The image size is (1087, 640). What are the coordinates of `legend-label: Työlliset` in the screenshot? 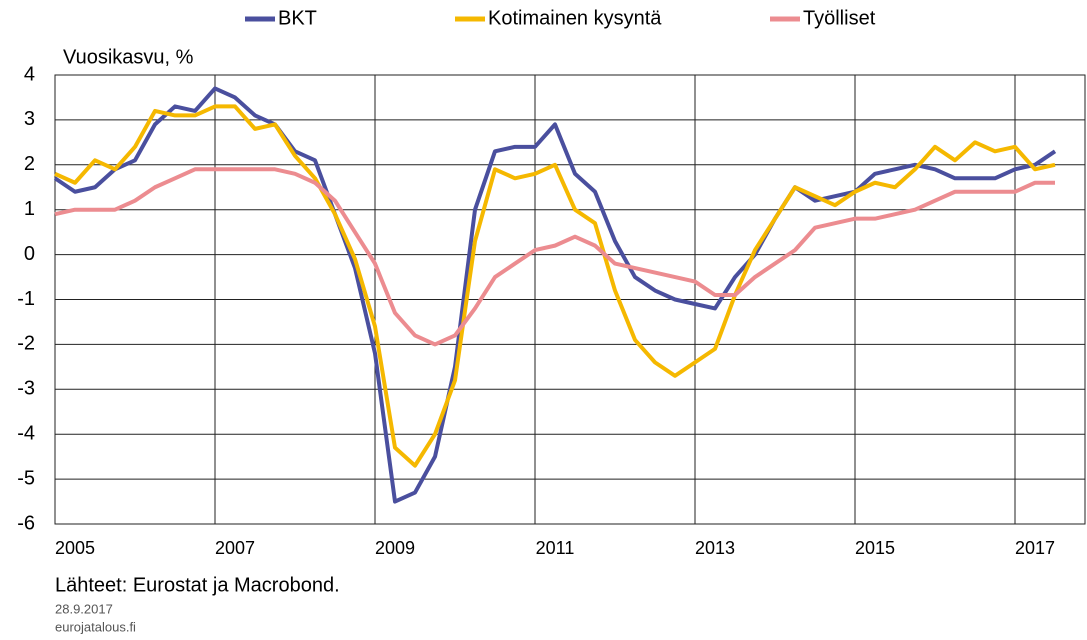 It's located at (839, 18).